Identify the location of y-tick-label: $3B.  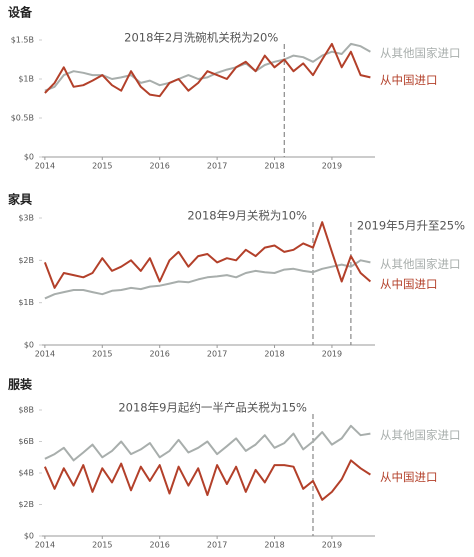
(26, 218).